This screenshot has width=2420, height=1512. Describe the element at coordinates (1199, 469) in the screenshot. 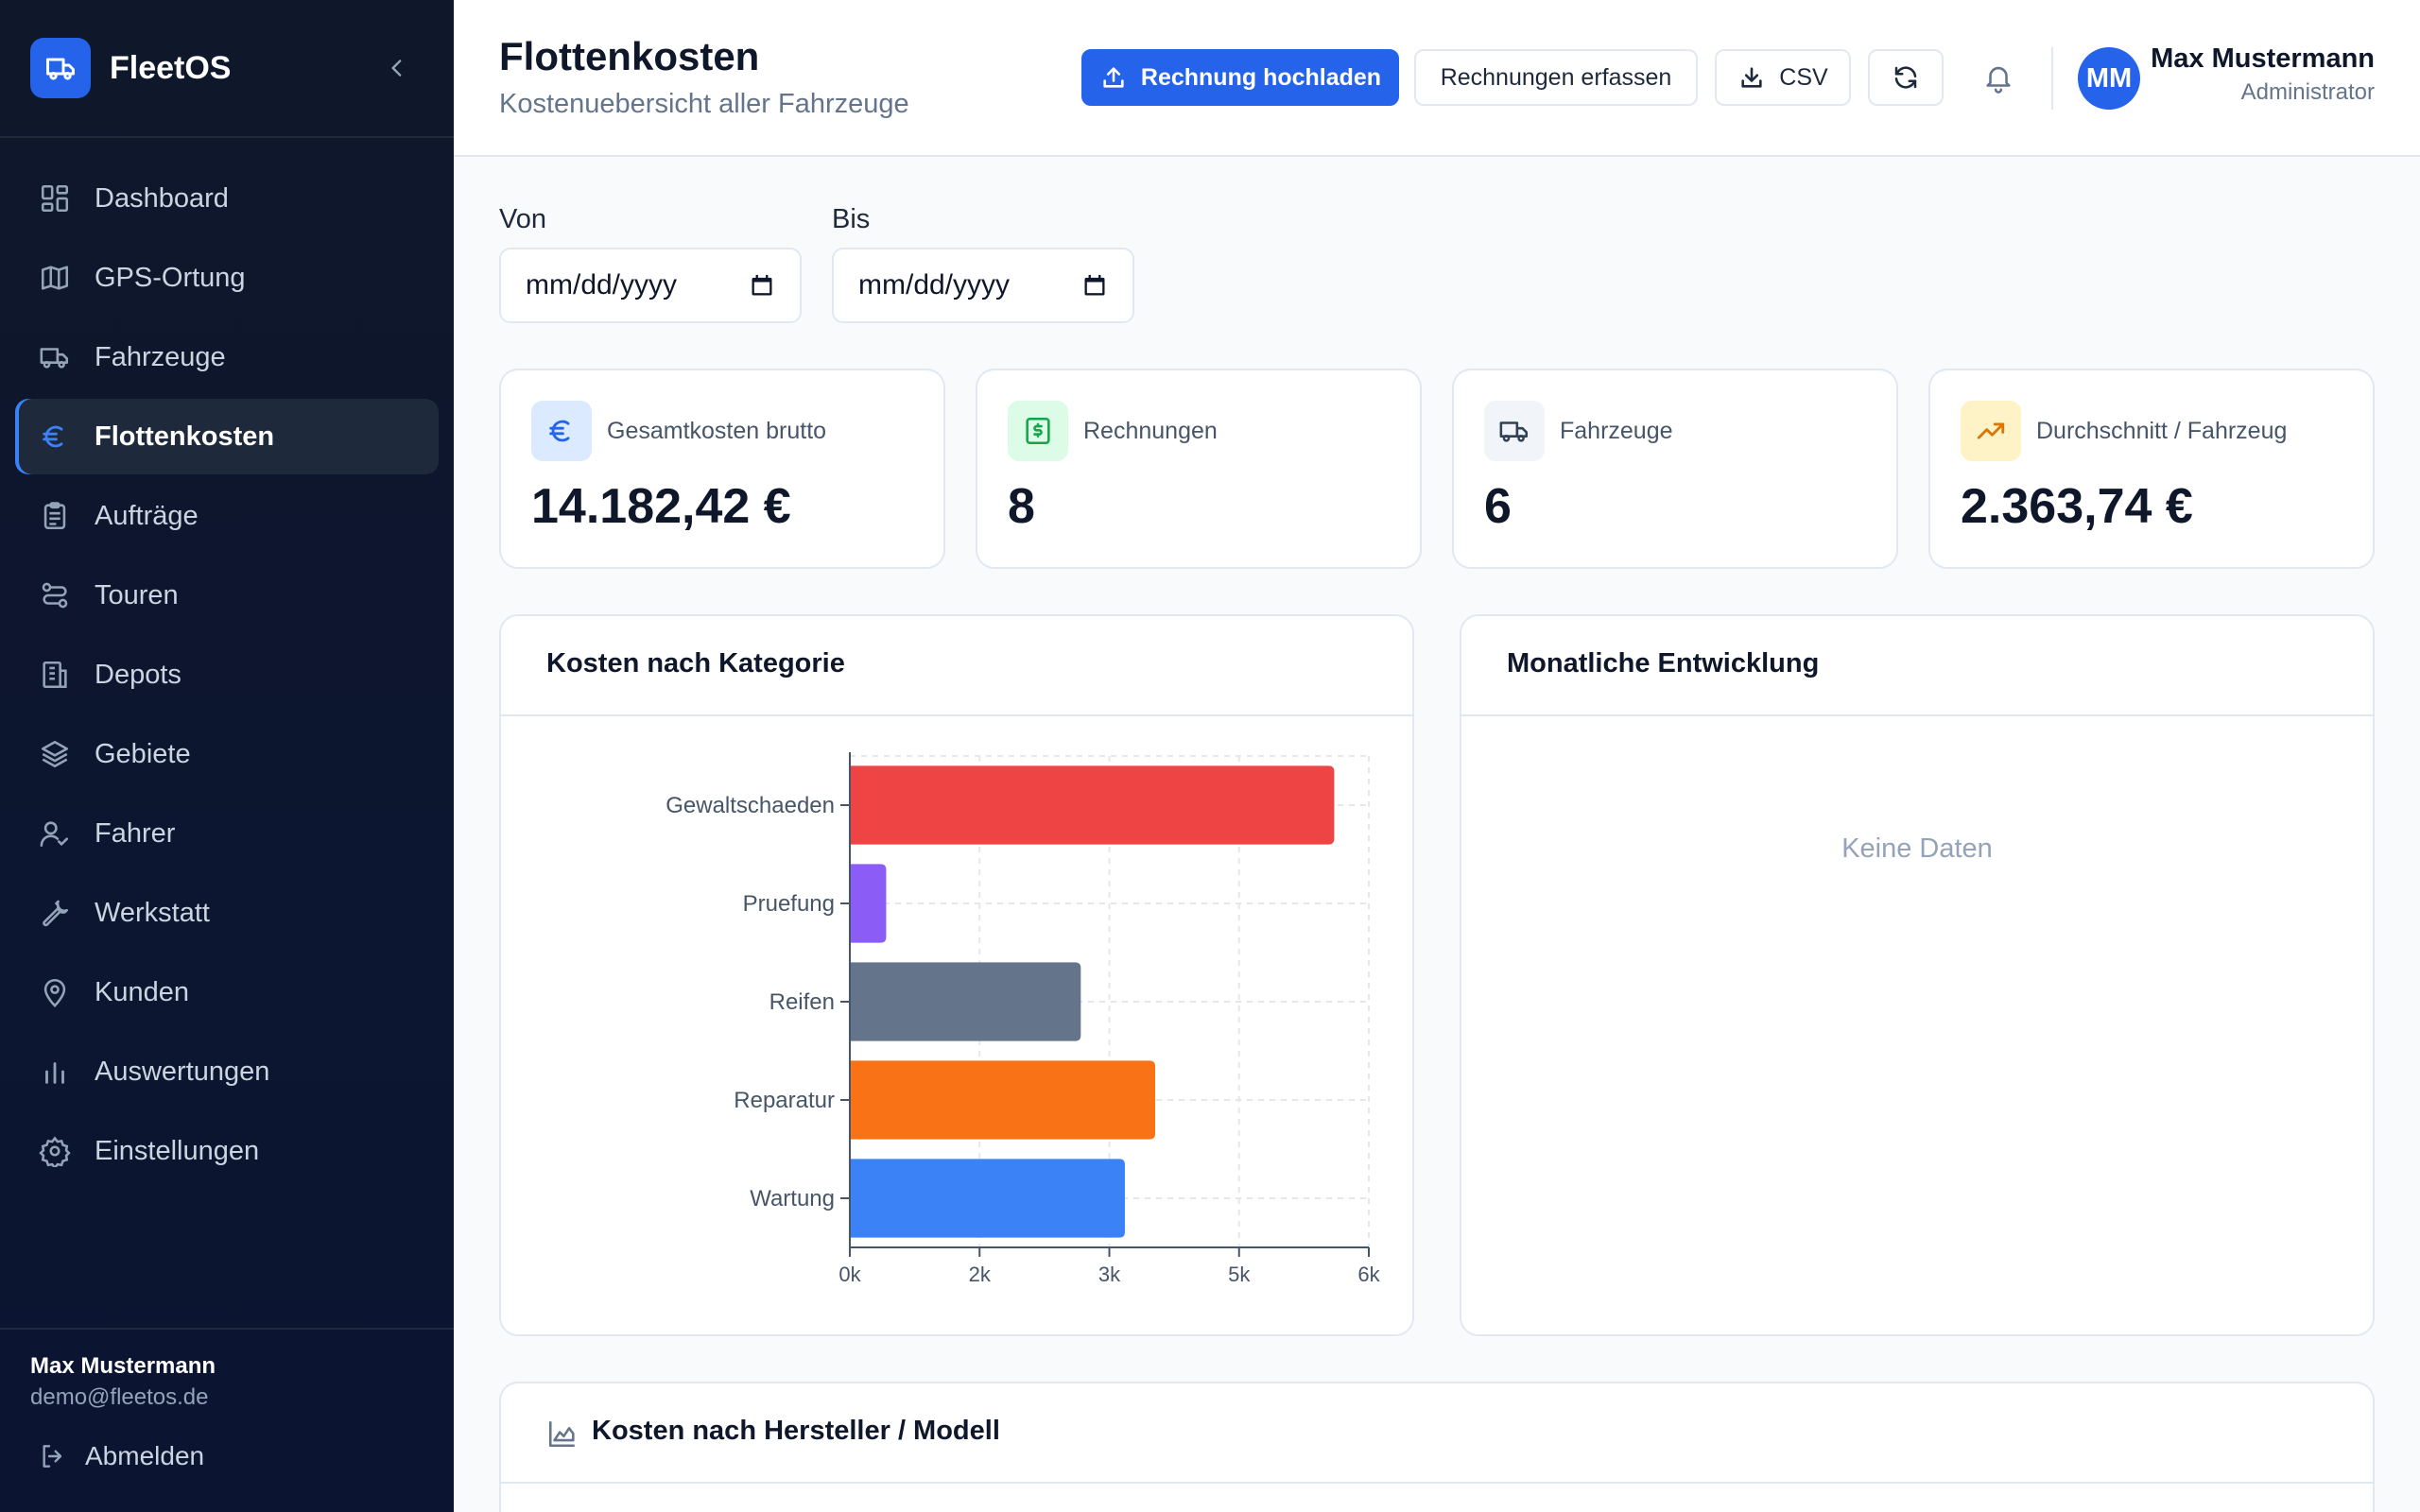

I see `stat-card-invoices: Rechnungen 8` at that location.